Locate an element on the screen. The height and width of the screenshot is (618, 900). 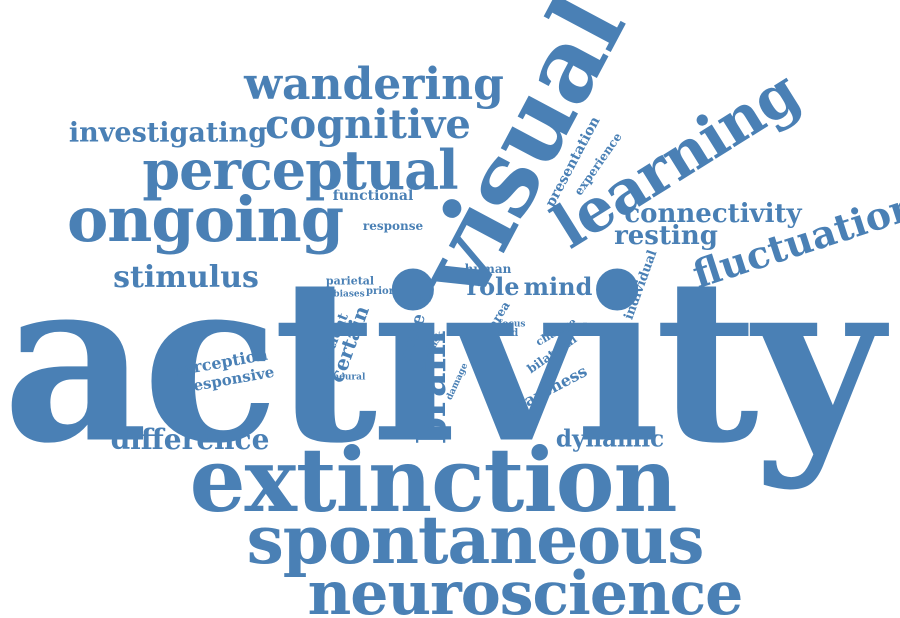
word-connectivity: connectivity is located at coordinates (713, 214).